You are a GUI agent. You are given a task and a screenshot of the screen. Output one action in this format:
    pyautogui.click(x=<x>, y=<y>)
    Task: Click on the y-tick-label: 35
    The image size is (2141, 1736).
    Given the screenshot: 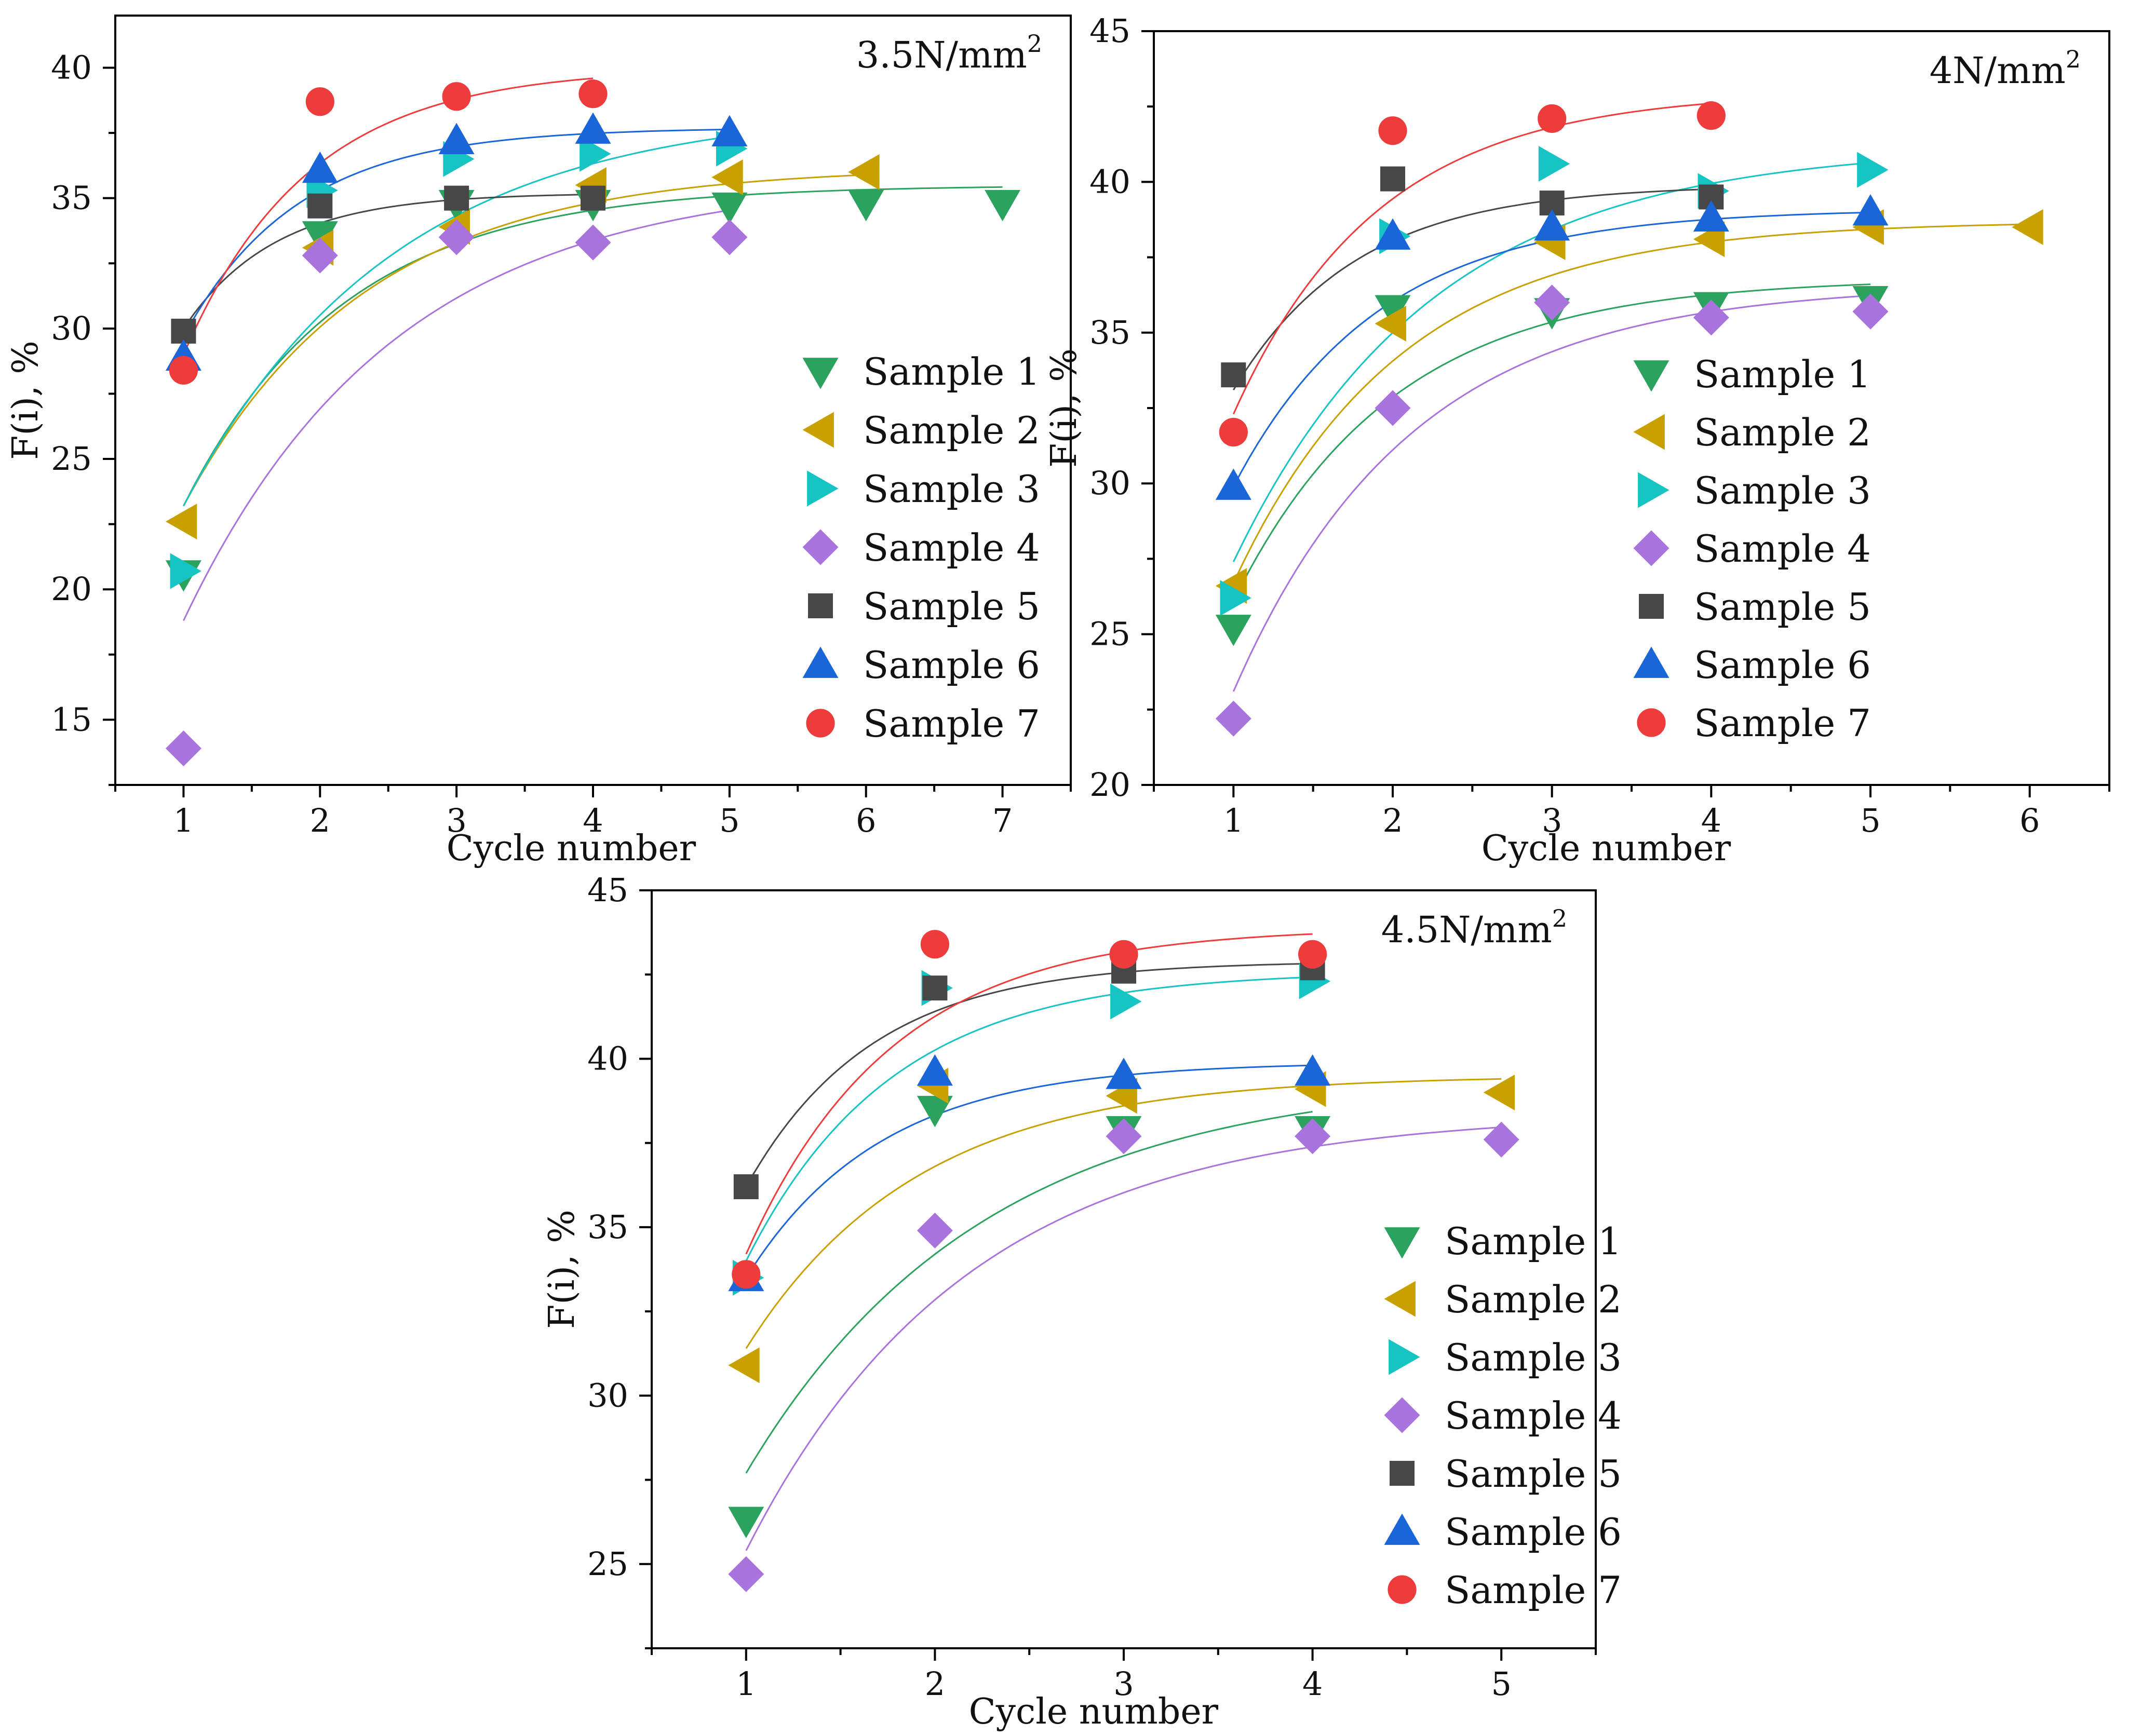 What is the action you would take?
    pyautogui.click(x=71, y=198)
    